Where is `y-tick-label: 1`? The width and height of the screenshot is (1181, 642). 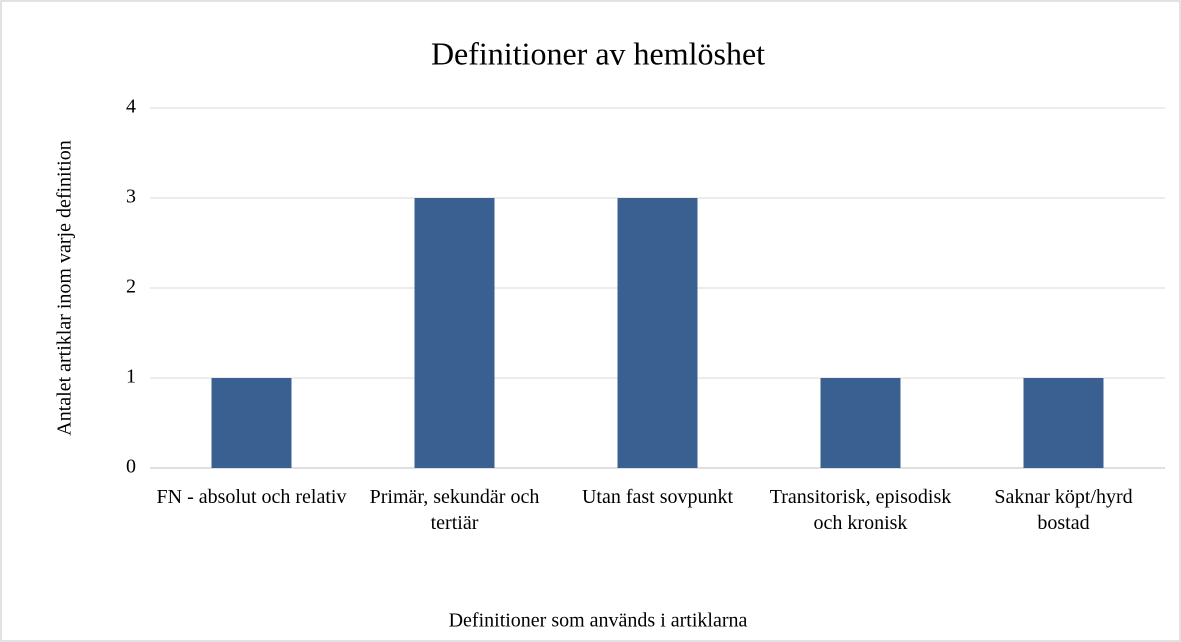
y-tick-label: 1 is located at coordinates (131, 377).